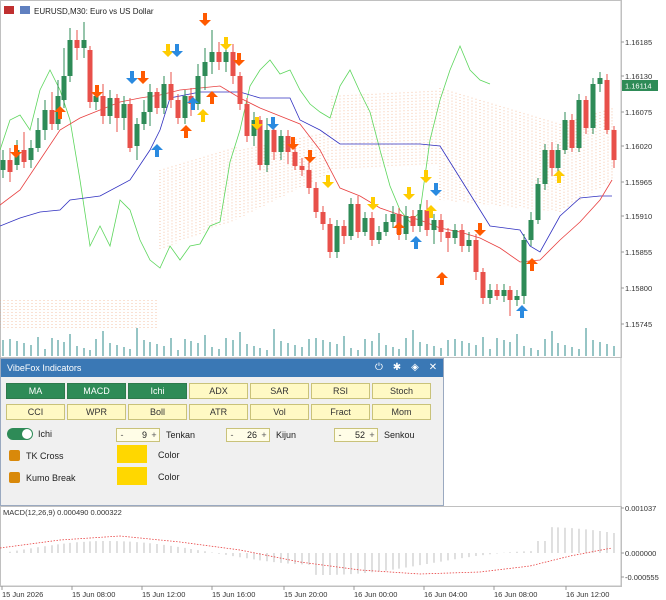 The height and width of the screenshot is (600, 666). What do you see at coordinates (372, 435) in the screenshot?
I see `senkou-increment-button: +` at bounding box center [372, 435].